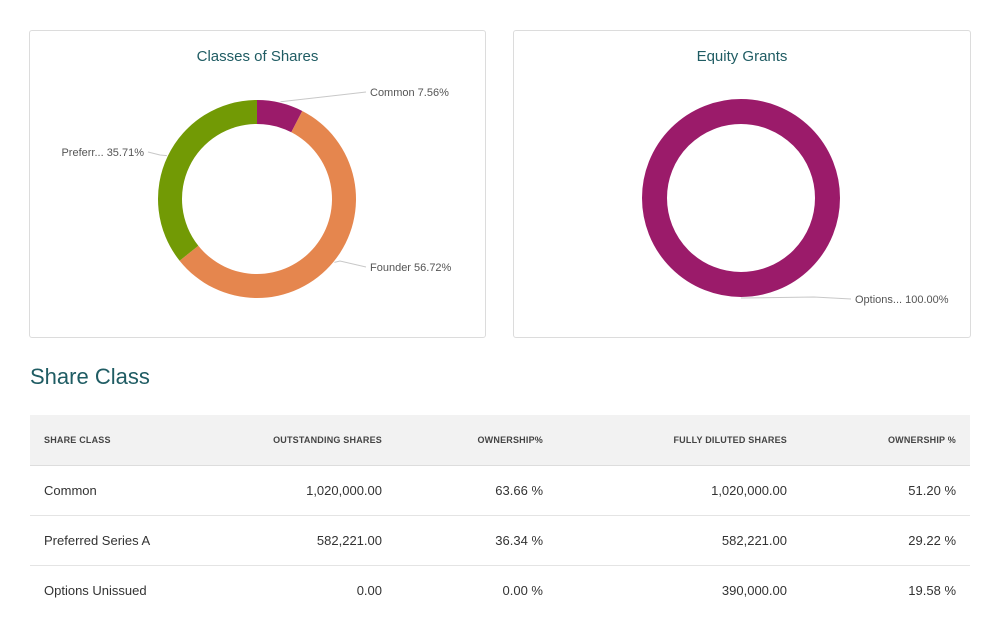  I want to click on equity-grants-title: Equity Grants, so click(742, 56).